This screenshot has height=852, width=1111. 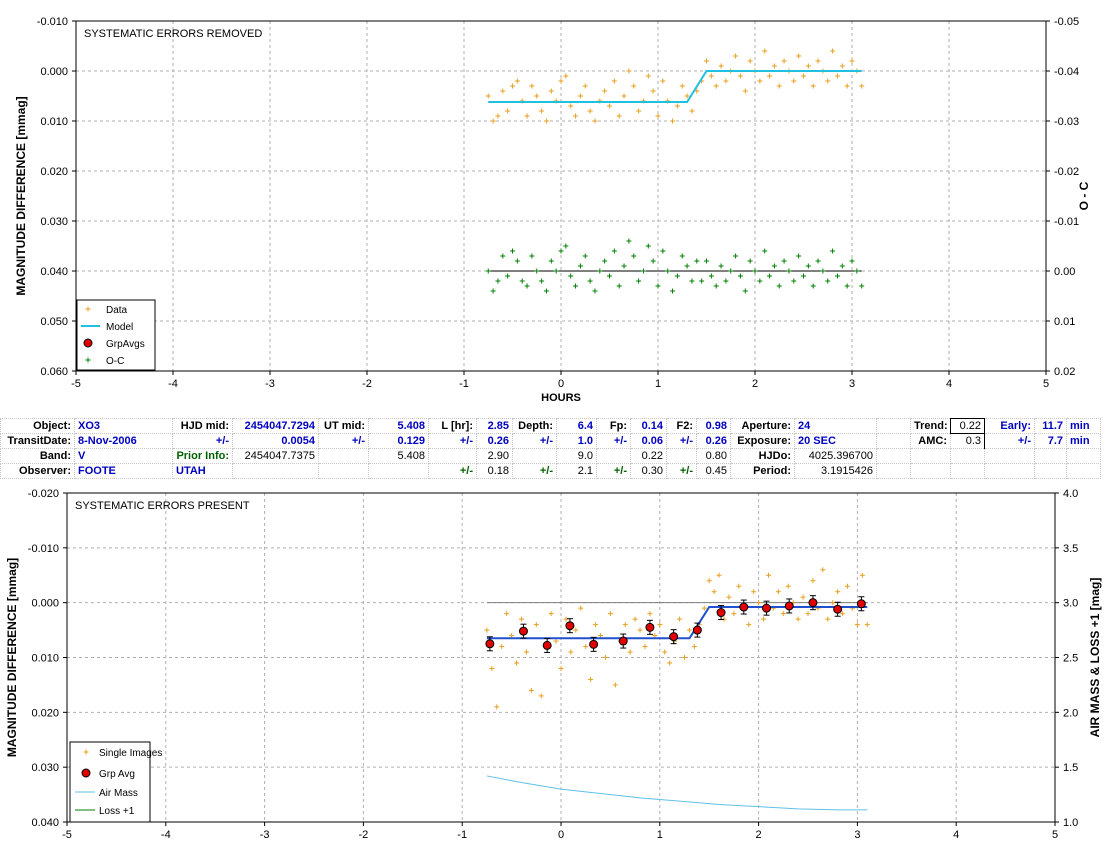 I want to click on x-tick-label: 5, so click(x=1046, y=384).